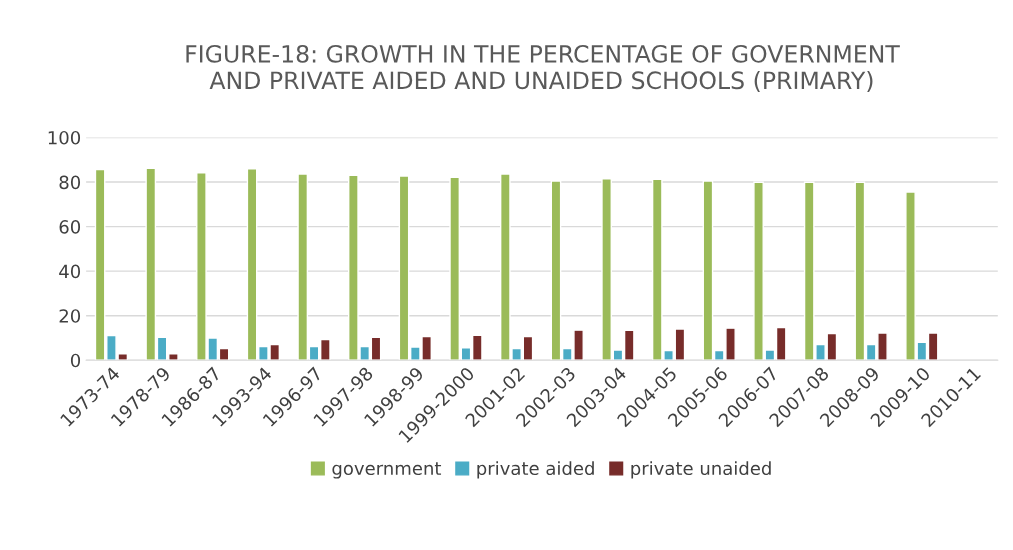 This screenshot has width=1013, height=550. What do you see at coordinates (75, 360) in the screenshot?
I see `y-tick-label: 0` at bounding box center [75, 360].